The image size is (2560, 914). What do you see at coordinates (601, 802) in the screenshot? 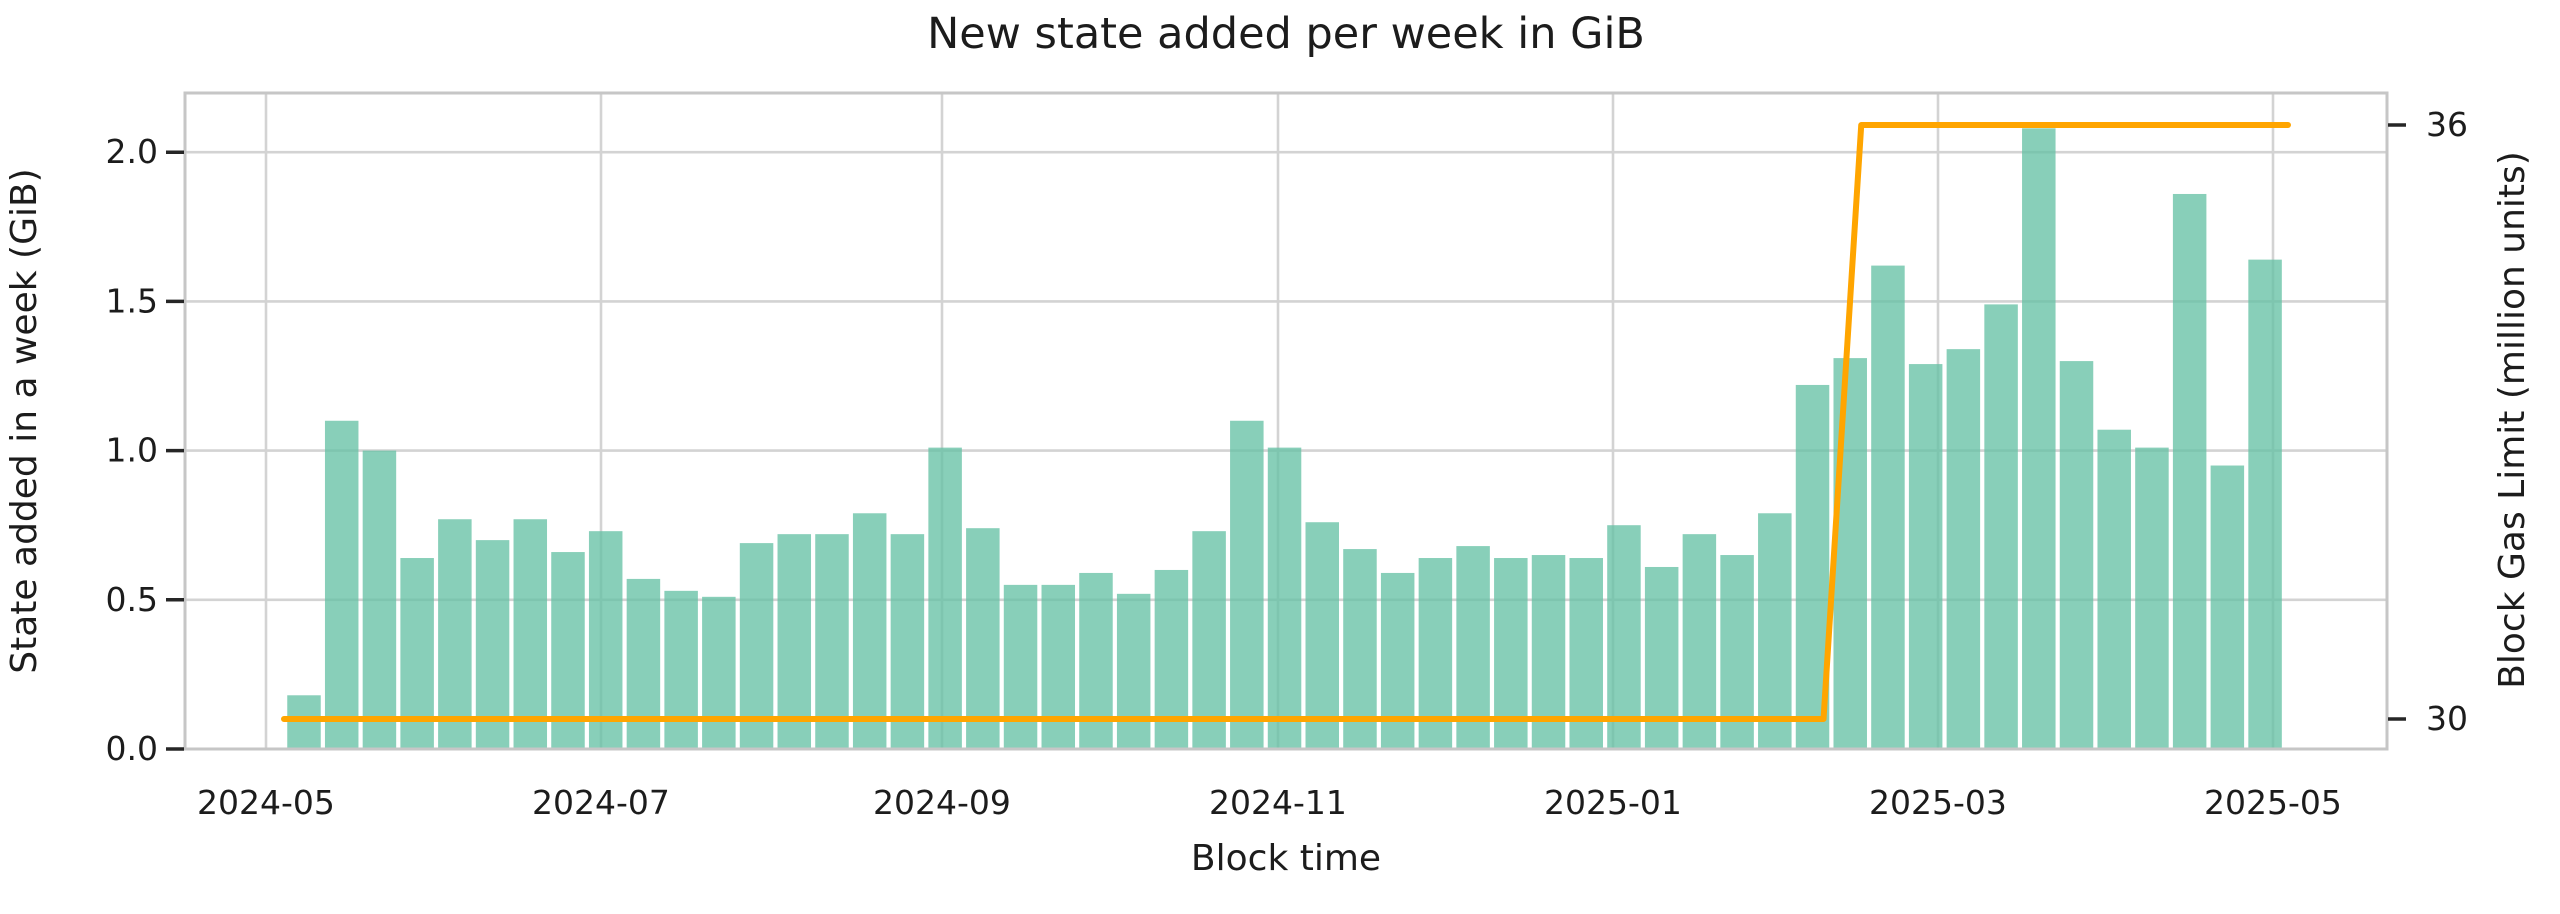
I see `x-tick-label: 2024-07` at bounding box center [601, 802].